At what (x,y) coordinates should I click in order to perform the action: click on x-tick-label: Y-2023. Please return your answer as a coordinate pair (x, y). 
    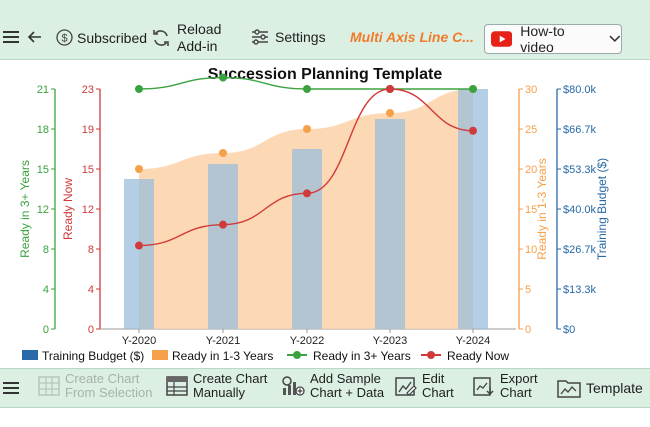
    Looking at the image, I should click on (390, 341).